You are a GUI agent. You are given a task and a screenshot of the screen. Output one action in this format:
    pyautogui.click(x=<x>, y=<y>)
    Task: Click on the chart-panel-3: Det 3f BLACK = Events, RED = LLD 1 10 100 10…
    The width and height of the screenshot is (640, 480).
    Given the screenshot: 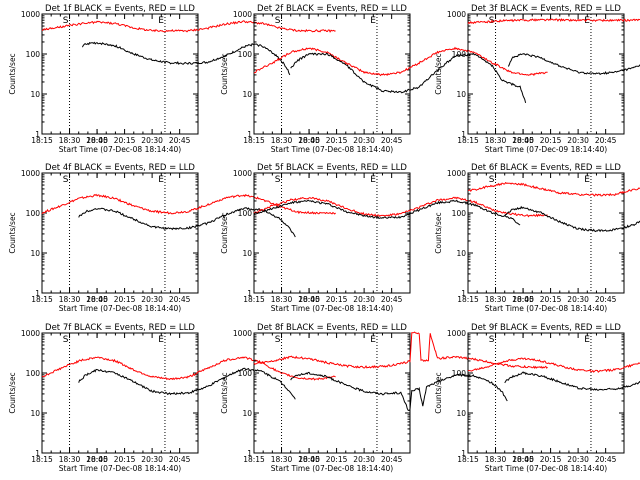 What is the action you would take?
    pyautogui.click(x=537, y=79)
    